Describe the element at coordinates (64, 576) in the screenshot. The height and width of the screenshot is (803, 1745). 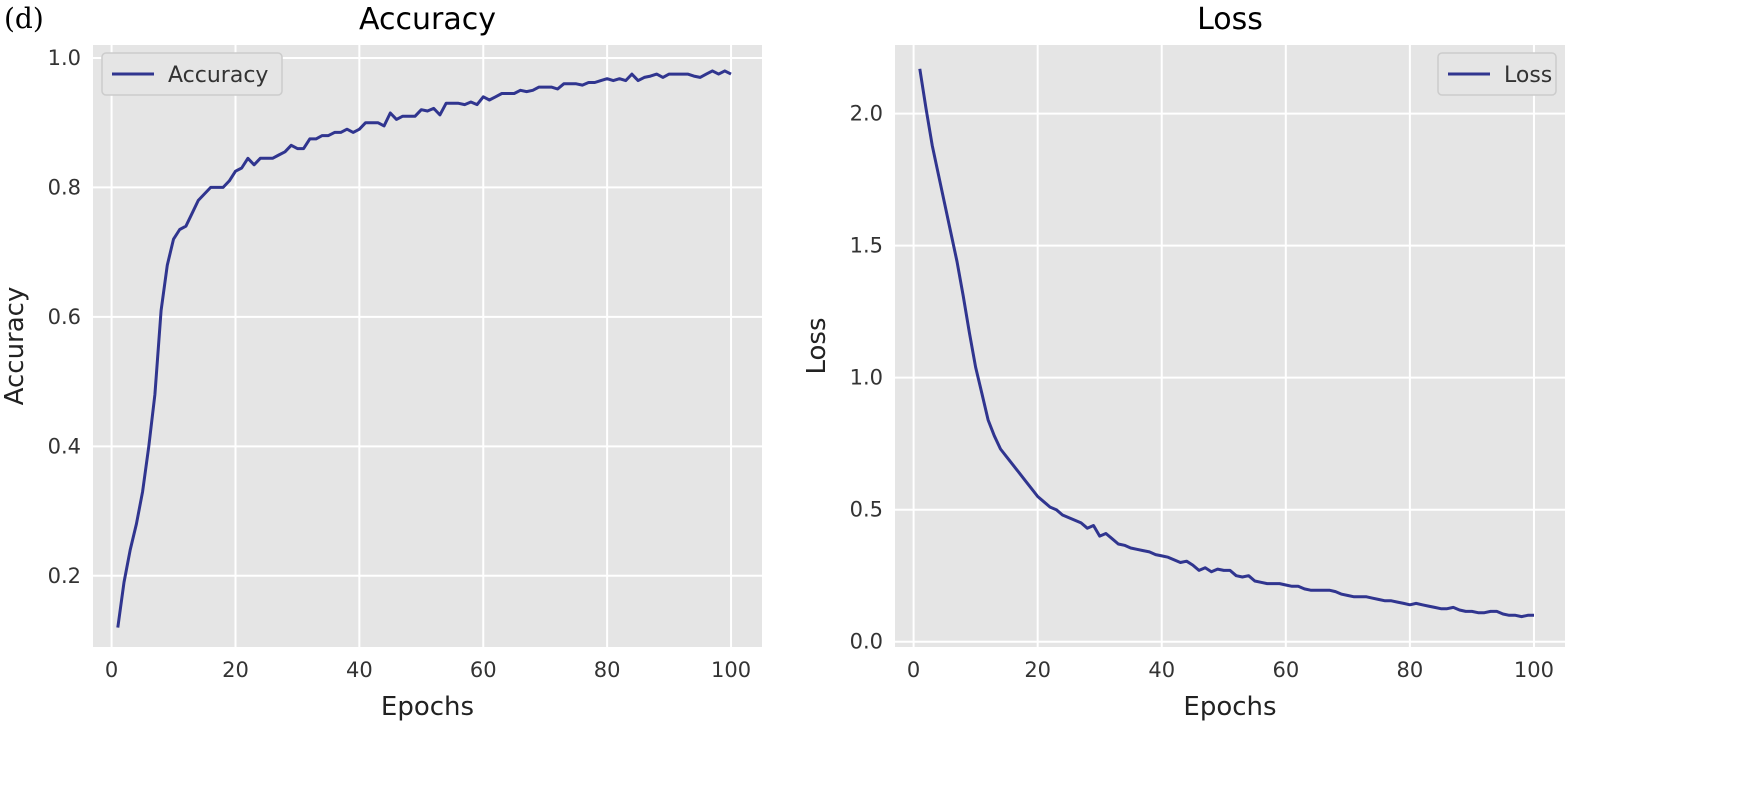
I see `y-tick-label: 0.2` at that location.